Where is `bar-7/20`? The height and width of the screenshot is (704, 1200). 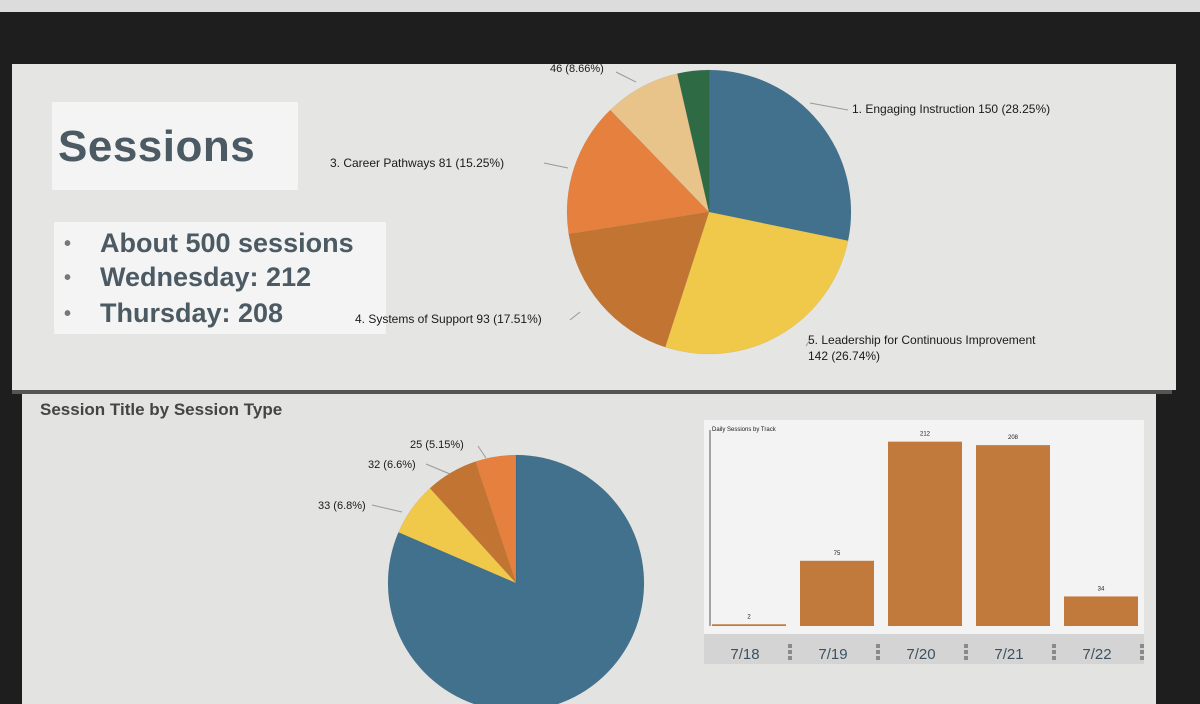 bar-7/20 is located at coordinates (925, 533).